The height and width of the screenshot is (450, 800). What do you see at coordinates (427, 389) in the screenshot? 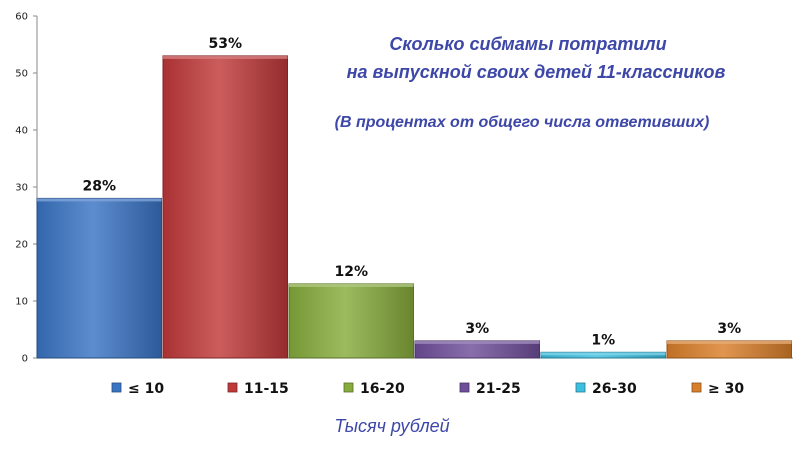
I see `legend: ≤ 10 11-15 16-20 21-25 26-30 ≥ 30` at bounding box center [427, 389].